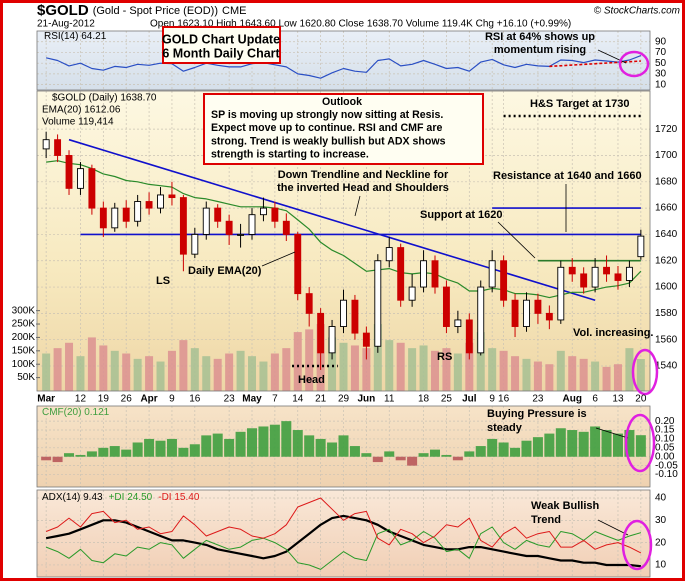 The image size is (685, 581). What do you see at coordinates (447, 399) in the screenshot?
I see `x-tick-label: 25` at bounding box center [447, 399].